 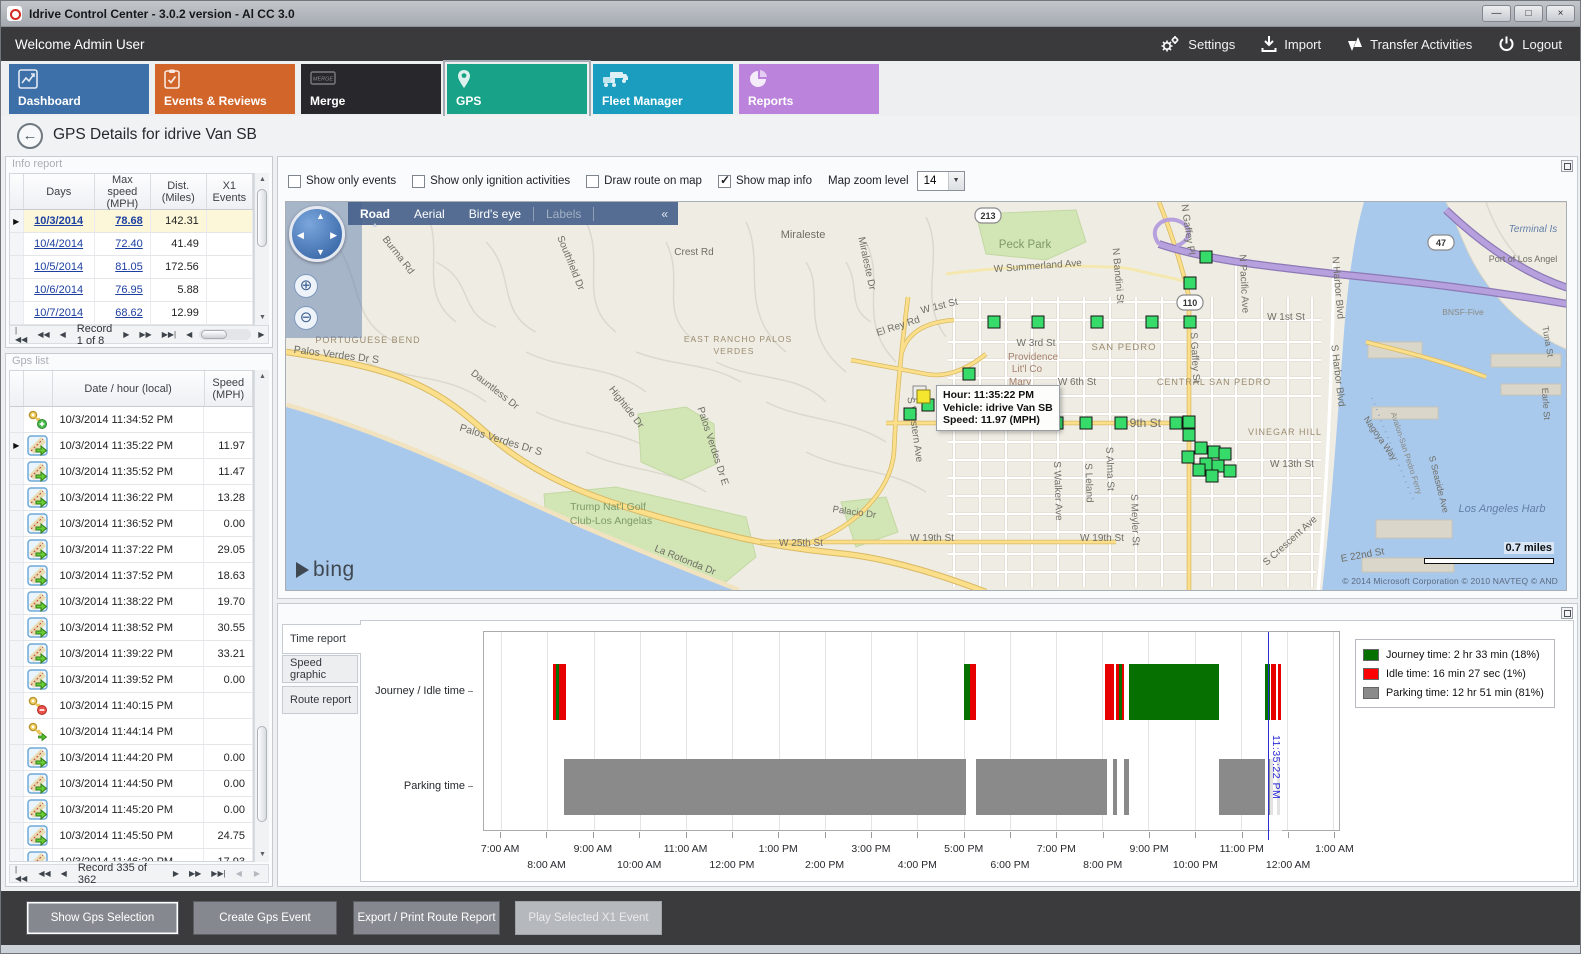 I want to click on nav-tile-gps: GPS, so click(x=517, y=89).